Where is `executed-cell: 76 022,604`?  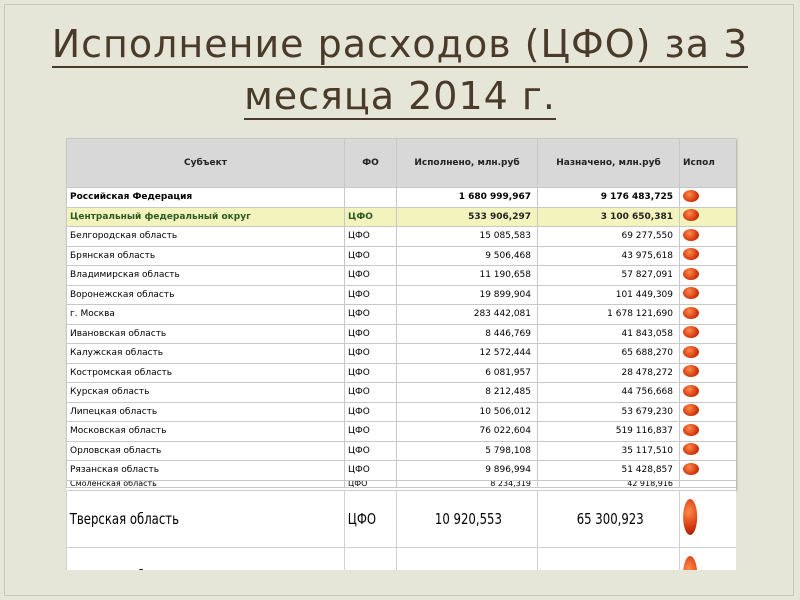
executed-cell: 76 022,604 is located at coordinates (467, 431).